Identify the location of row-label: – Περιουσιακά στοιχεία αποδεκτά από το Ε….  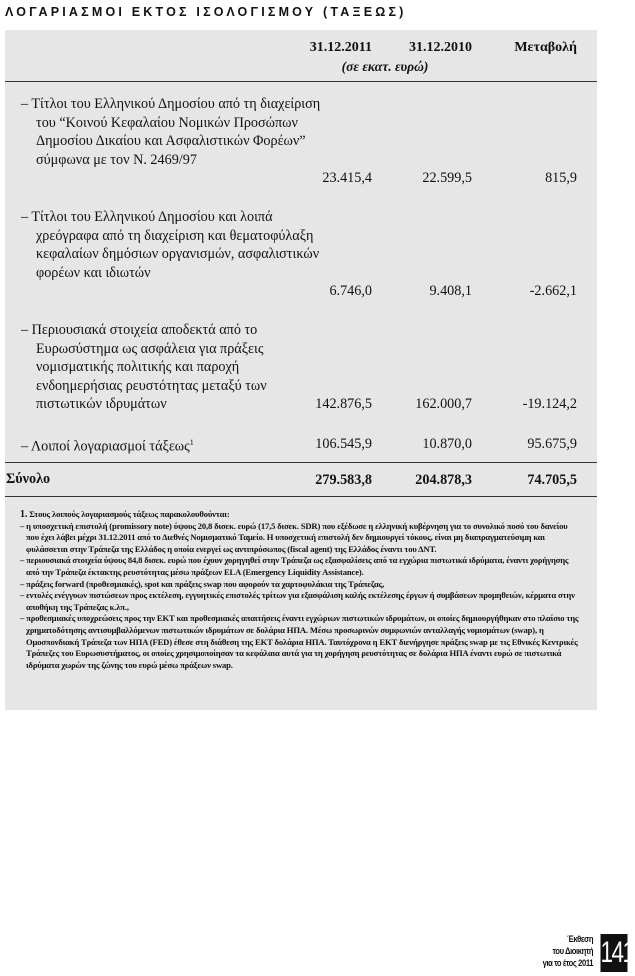
(144, 367).